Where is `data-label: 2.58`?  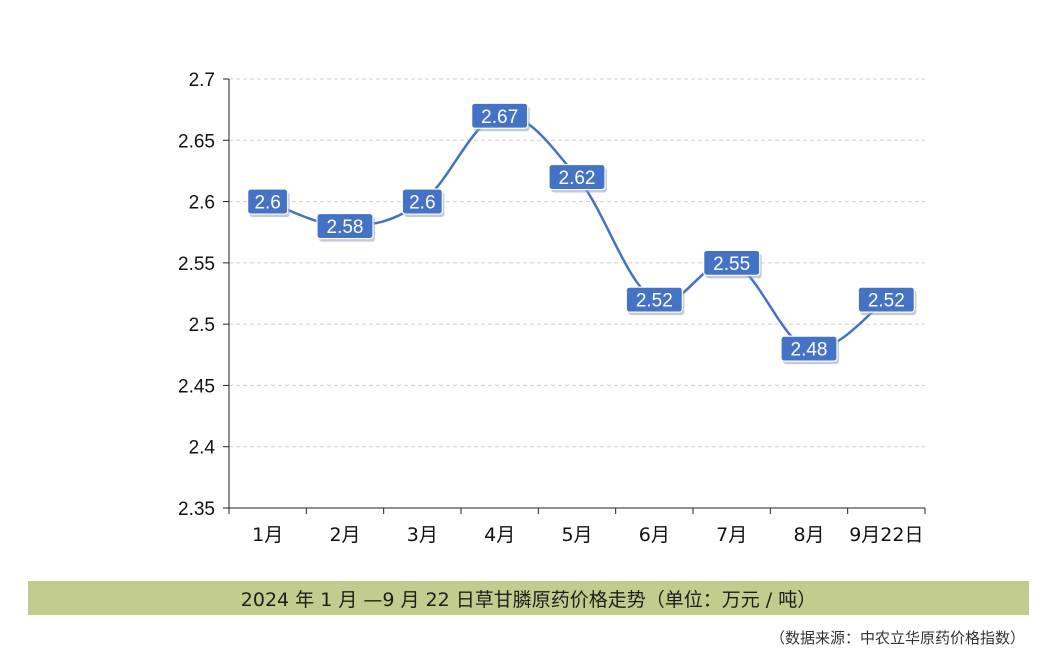
data-label: 2.58 is located at coordinates (345, 227).